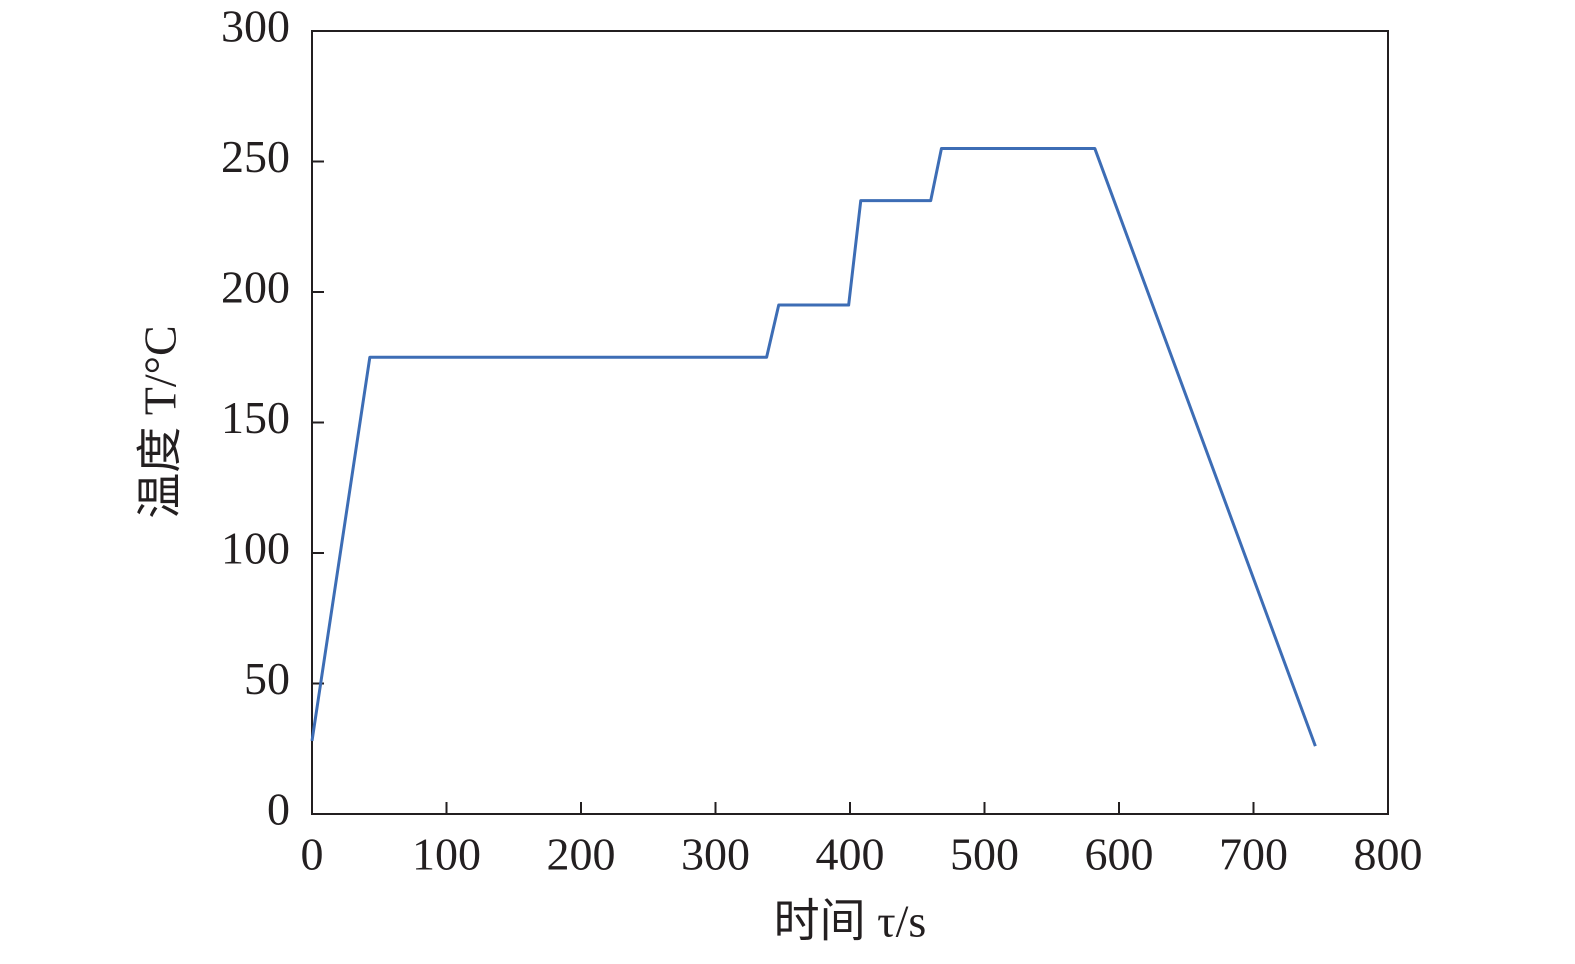 The height and width of the screenshot is (964, 1575). What do you see at coordinates (1119, 854) in the screenshot?
I see `x-tick-label: 600` at bounding box center [1119, 854].